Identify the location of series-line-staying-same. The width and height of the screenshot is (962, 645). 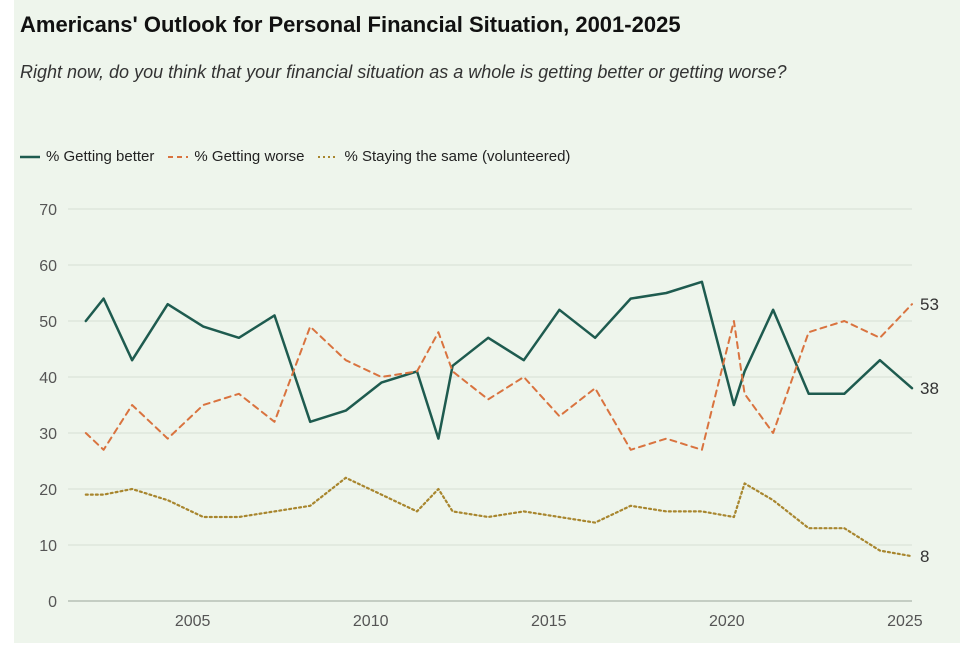
(499, 517).